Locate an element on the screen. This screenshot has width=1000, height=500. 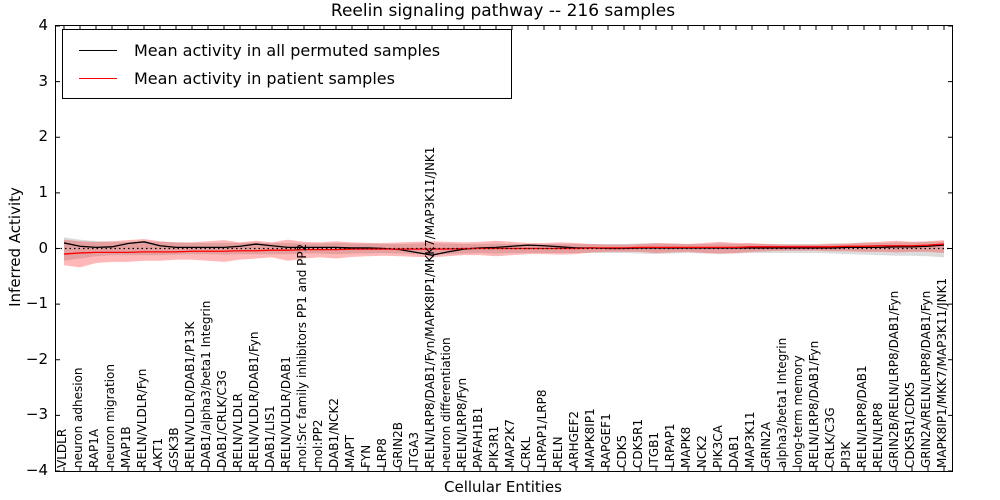
patient-activity-range-band is located at coordinates (504, 253).